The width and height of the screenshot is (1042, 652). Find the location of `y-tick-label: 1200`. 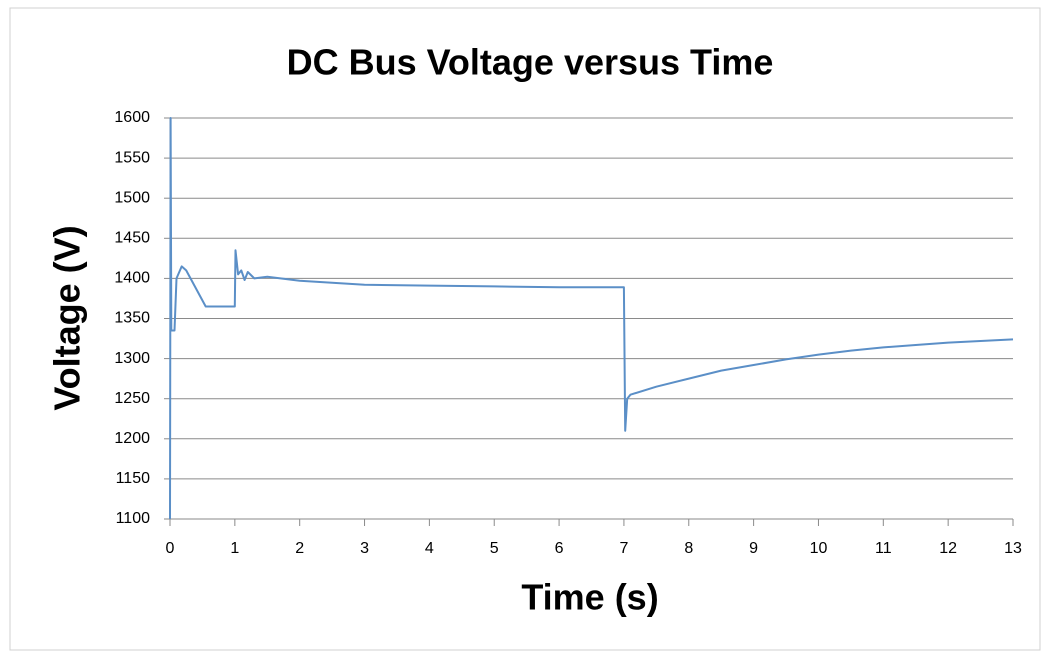

y-tick-label: 1200 is located at coordinates (132, 438).